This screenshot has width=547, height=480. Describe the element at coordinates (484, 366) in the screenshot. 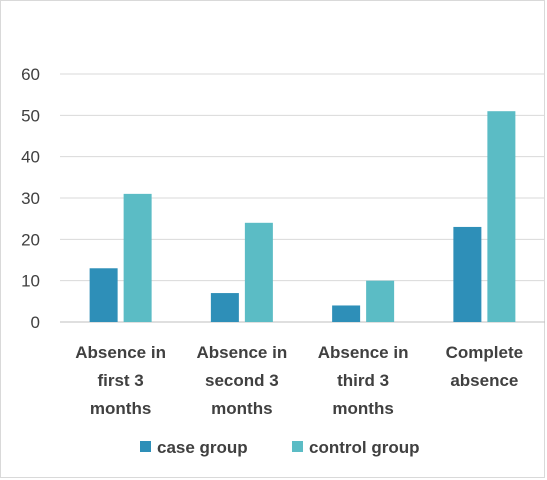

I see `x-category-label: Complete absence` at that location.